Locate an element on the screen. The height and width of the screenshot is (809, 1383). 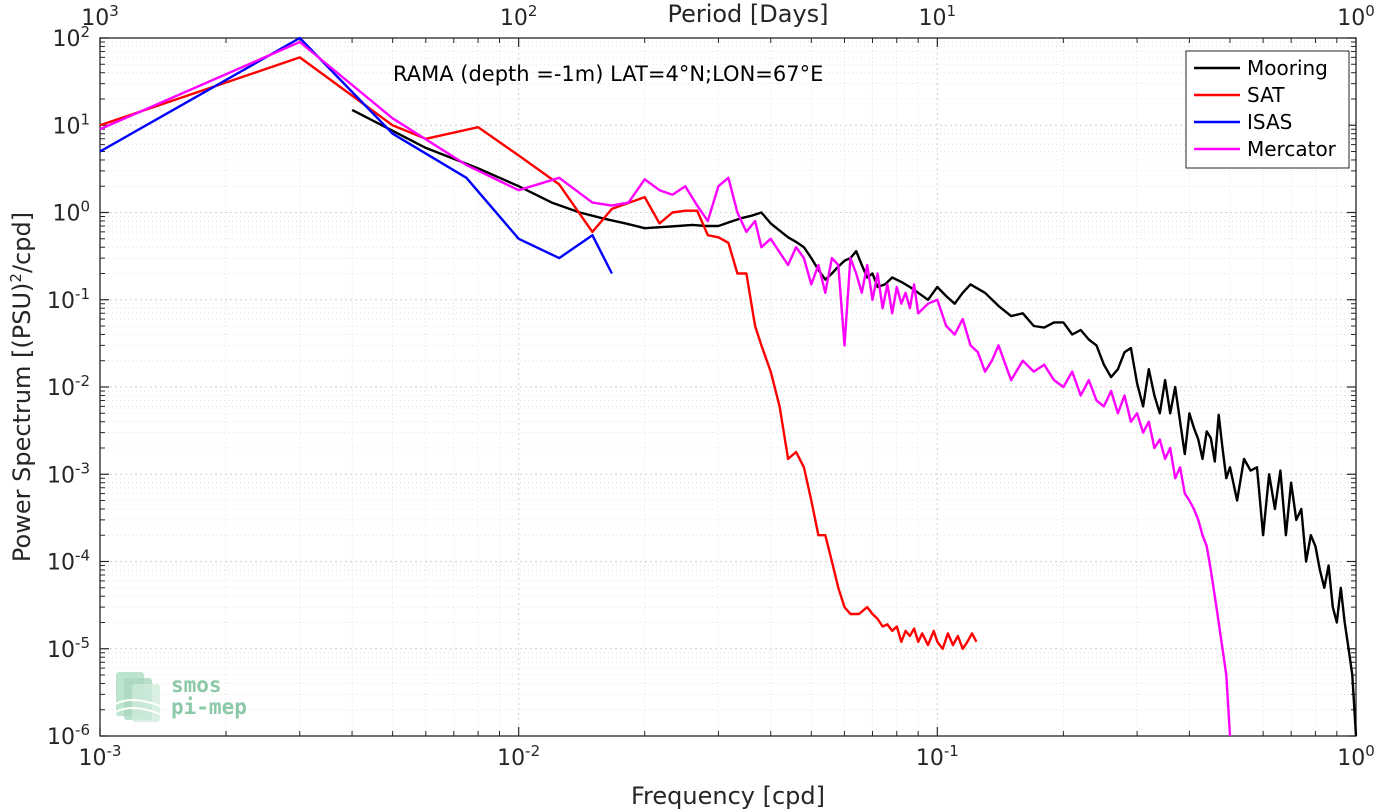
smos-pimep-logo: smos pi-mep is located at coordinates (179, 697).